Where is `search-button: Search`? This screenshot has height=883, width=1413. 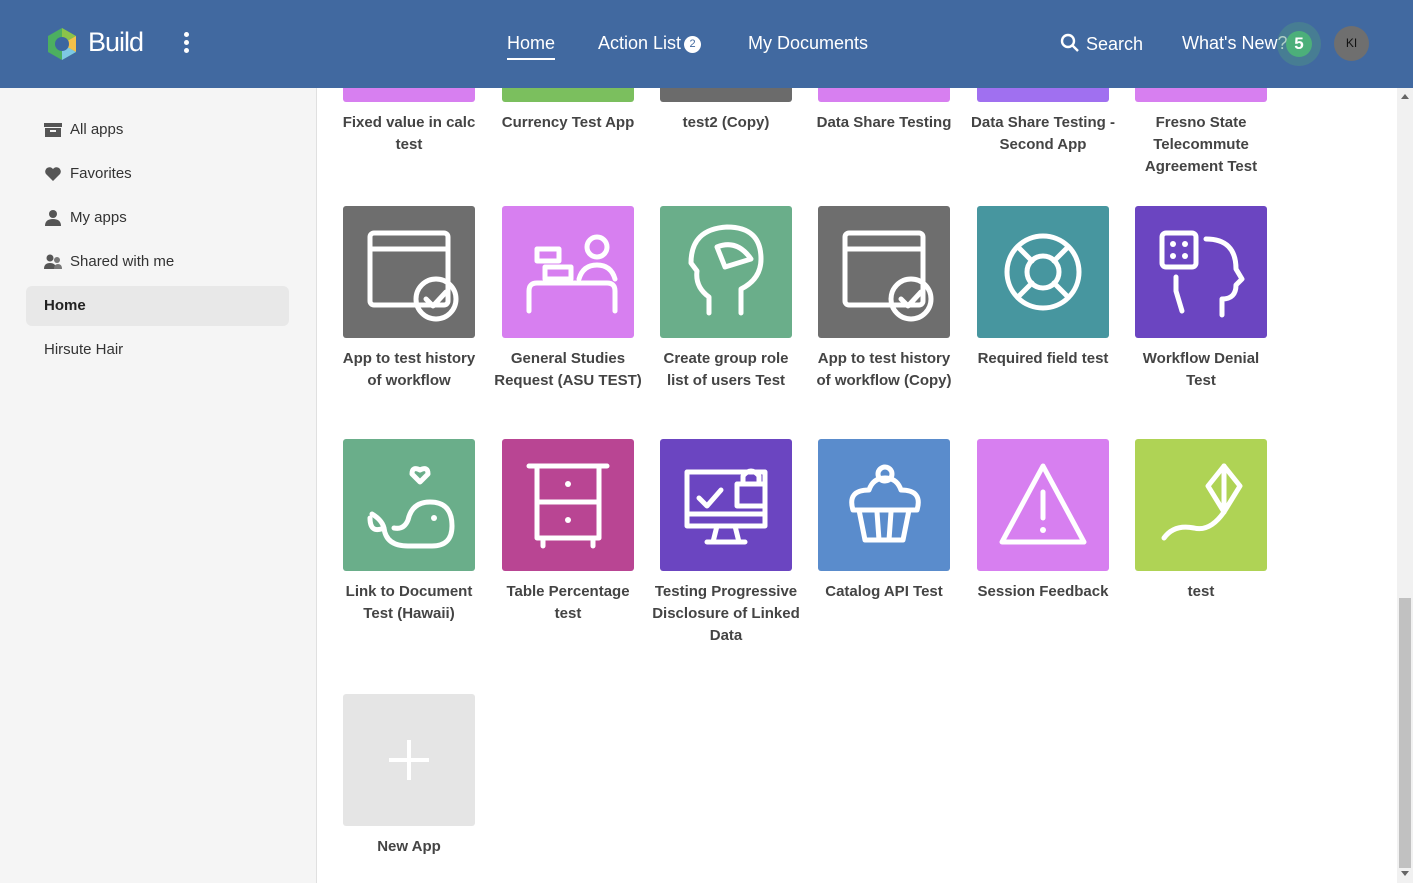 search-button: Search is located at coordinates (1101, 44).